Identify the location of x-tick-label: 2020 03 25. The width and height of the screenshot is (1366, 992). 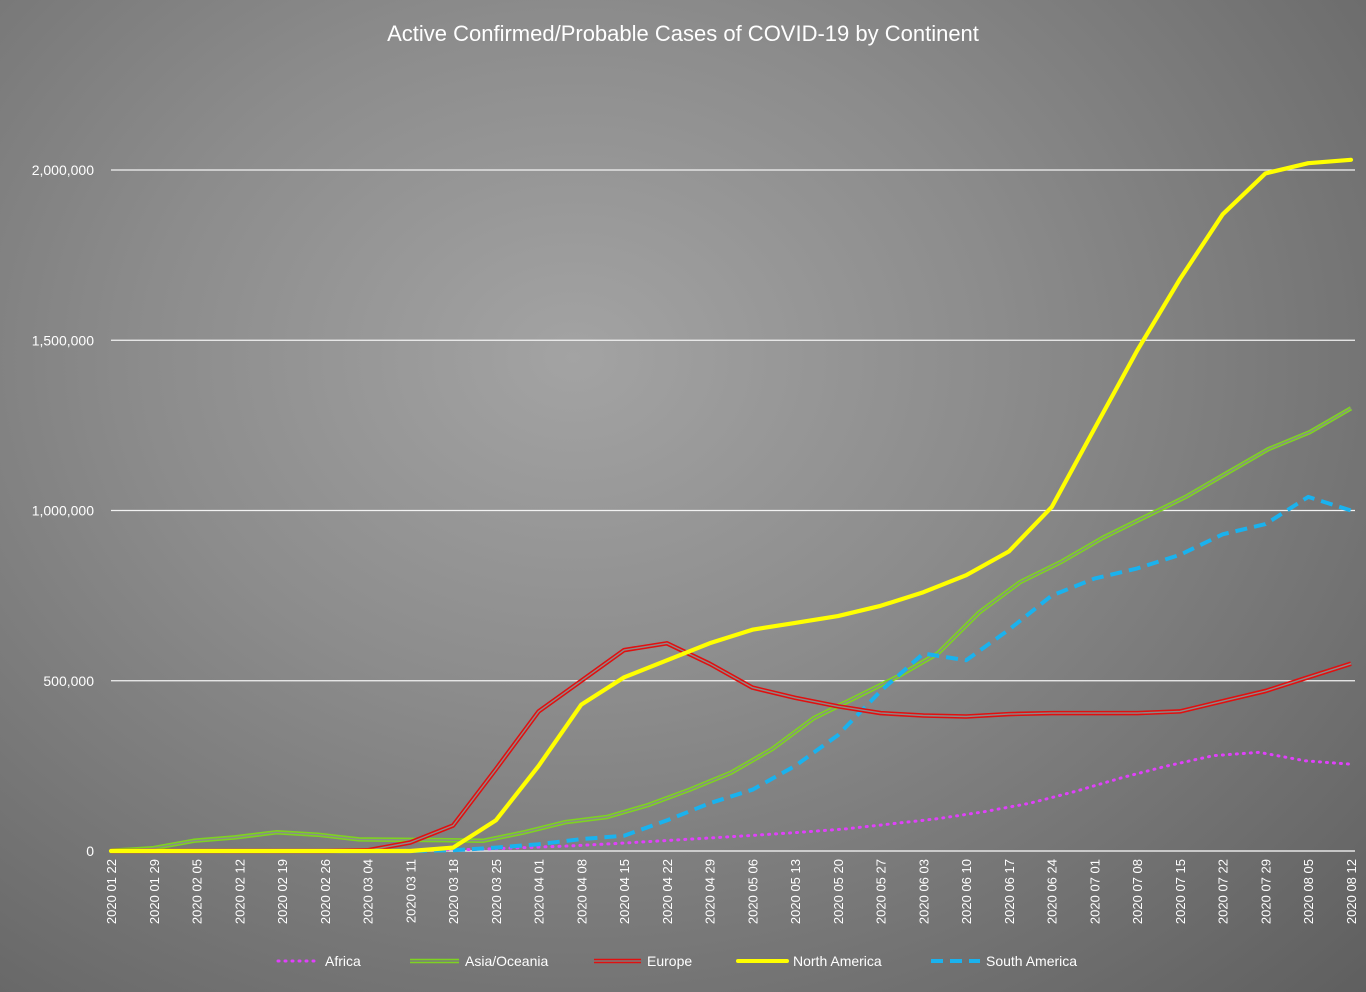
(496, 891).